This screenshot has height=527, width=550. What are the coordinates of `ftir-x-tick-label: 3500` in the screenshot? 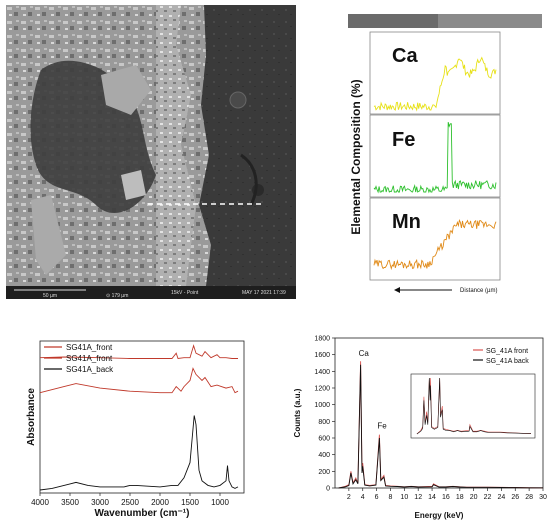 It's located at (70, 502).